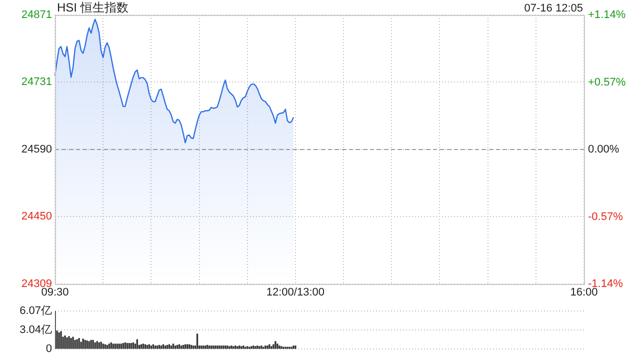 Image resolution: width=640 pixels, height=360 pixels. What do you see at coordinates (604, 150) in the screenshot?
I see `y2-tick-label: 0.00%` at bounding box center [604, 150].